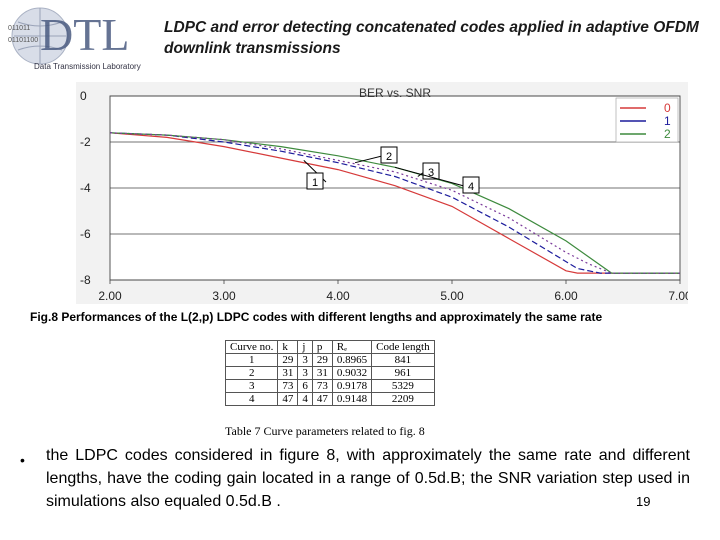 This screenshot has height=540, width=720. I want to click on dtl-logo: DTL 011011 01101100, so click(68, 36).